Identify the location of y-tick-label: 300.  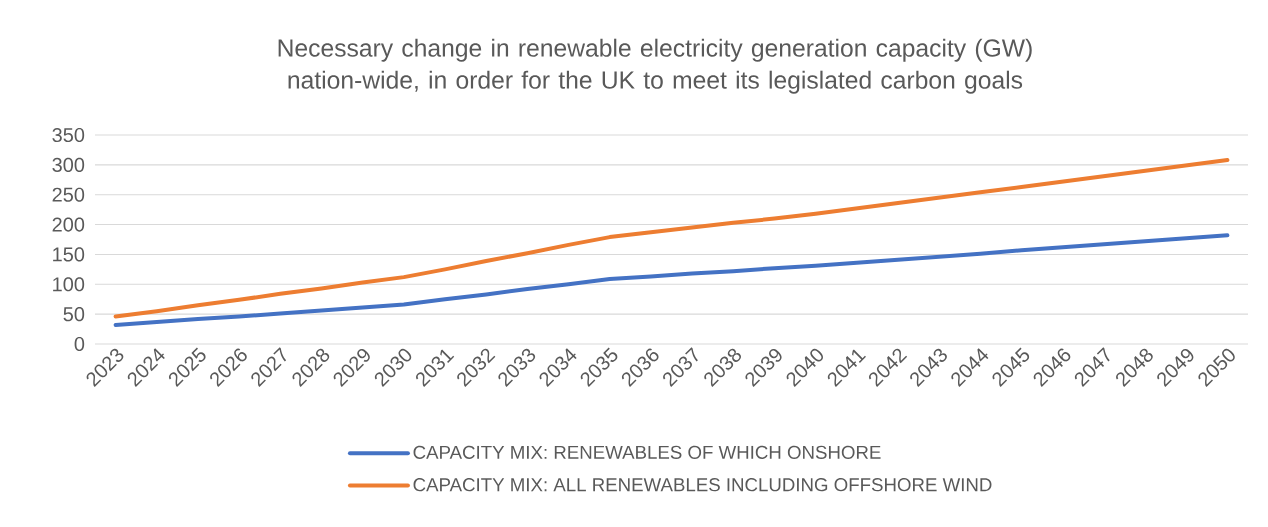
(68, 164).